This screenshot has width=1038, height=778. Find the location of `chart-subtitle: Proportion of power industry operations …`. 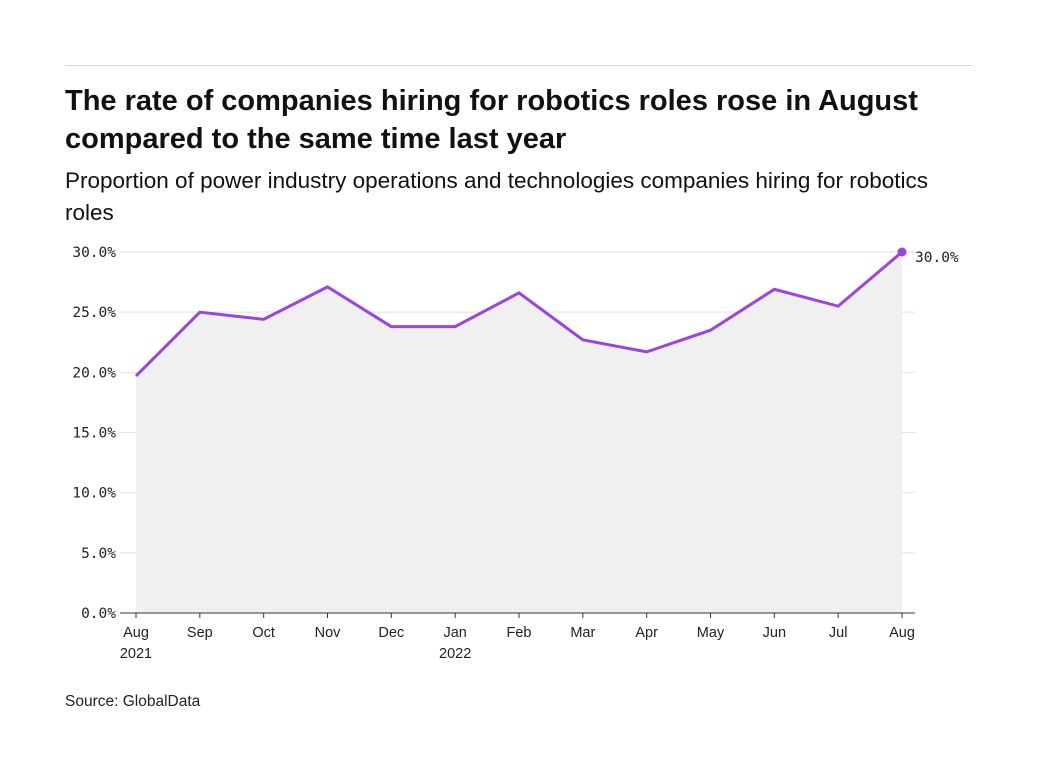

chart-subtitle: Proportion of power industry operations … is located at coordinates (496, 196).